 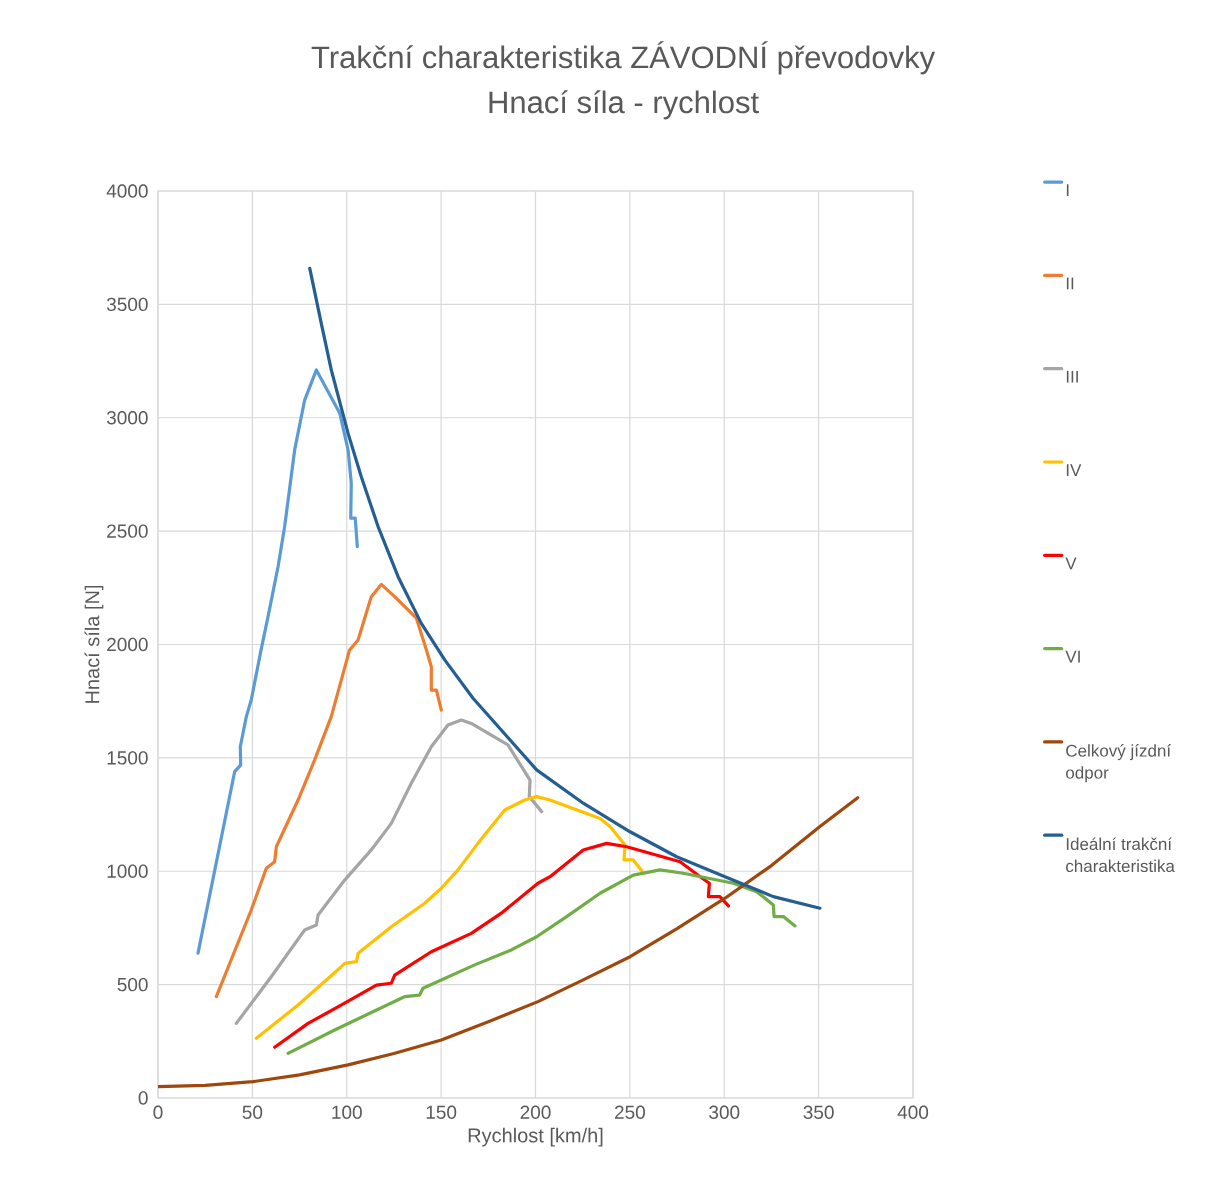 What do you see at coordinates (94, 644) in the screenshot?
I see `y-axis-title: Hnací síla [N]` at bounding box center [94, 644].